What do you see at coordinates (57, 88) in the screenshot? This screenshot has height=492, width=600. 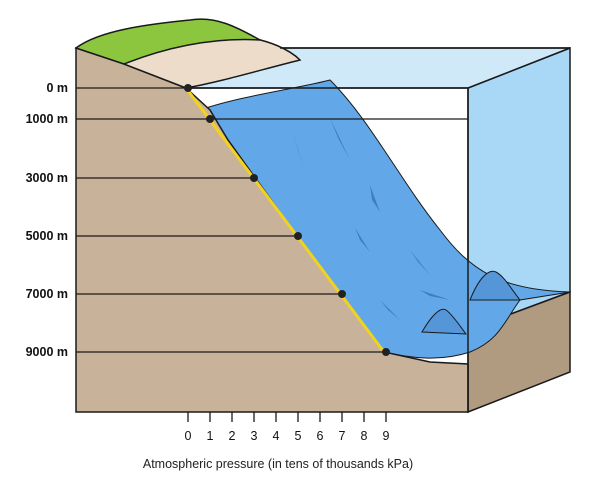 I see `depth-label: 0 m` at bounding box center [57, 88].